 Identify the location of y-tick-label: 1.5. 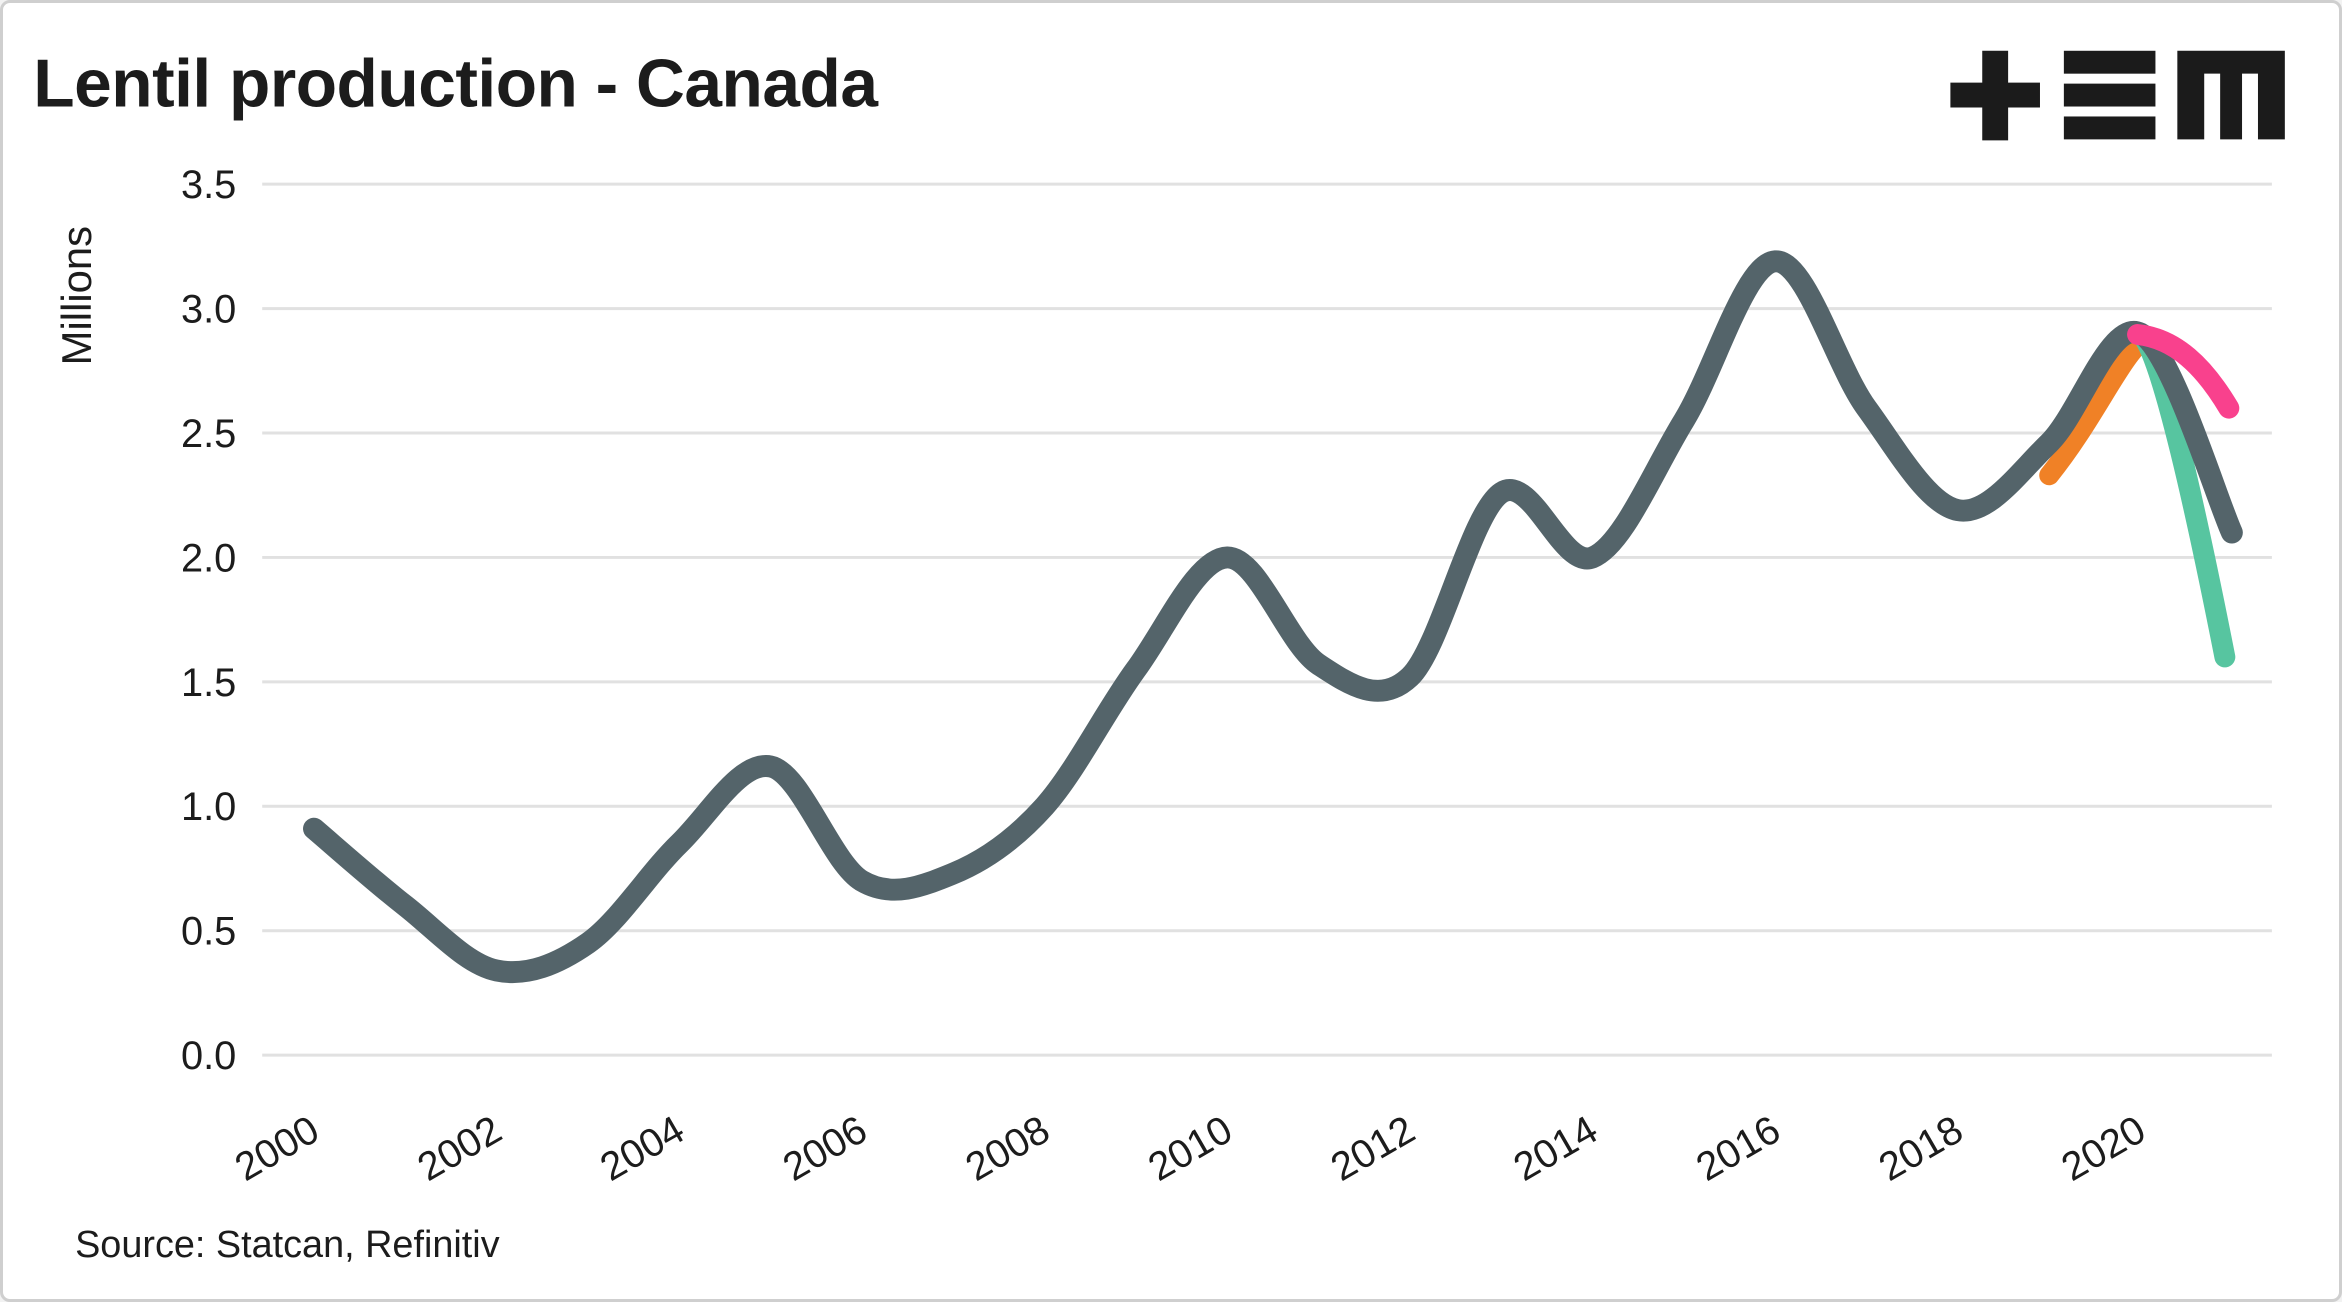
(208, 683).